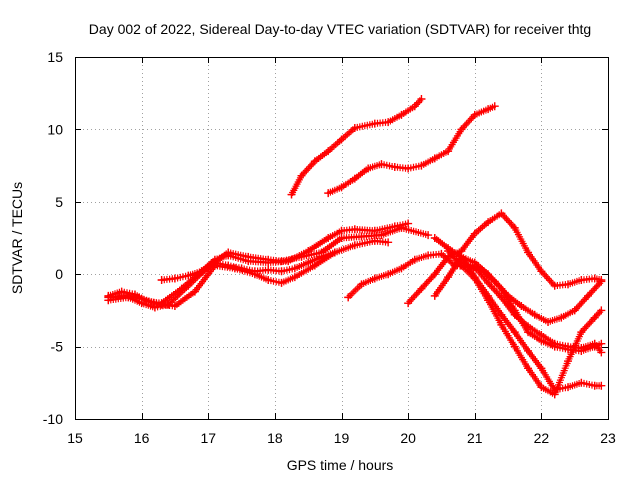 The height and width of the screenshot is (480, 640). I want to click on series-s6, so click(411, 150).